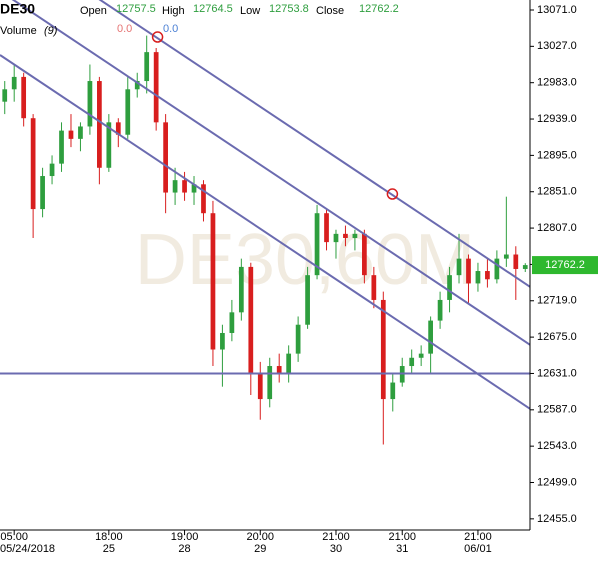 This screenshot has width=600, height=563. Describe the element at coordinates (250, 11) in the screenshot. I see `low-label: Low` at that location.